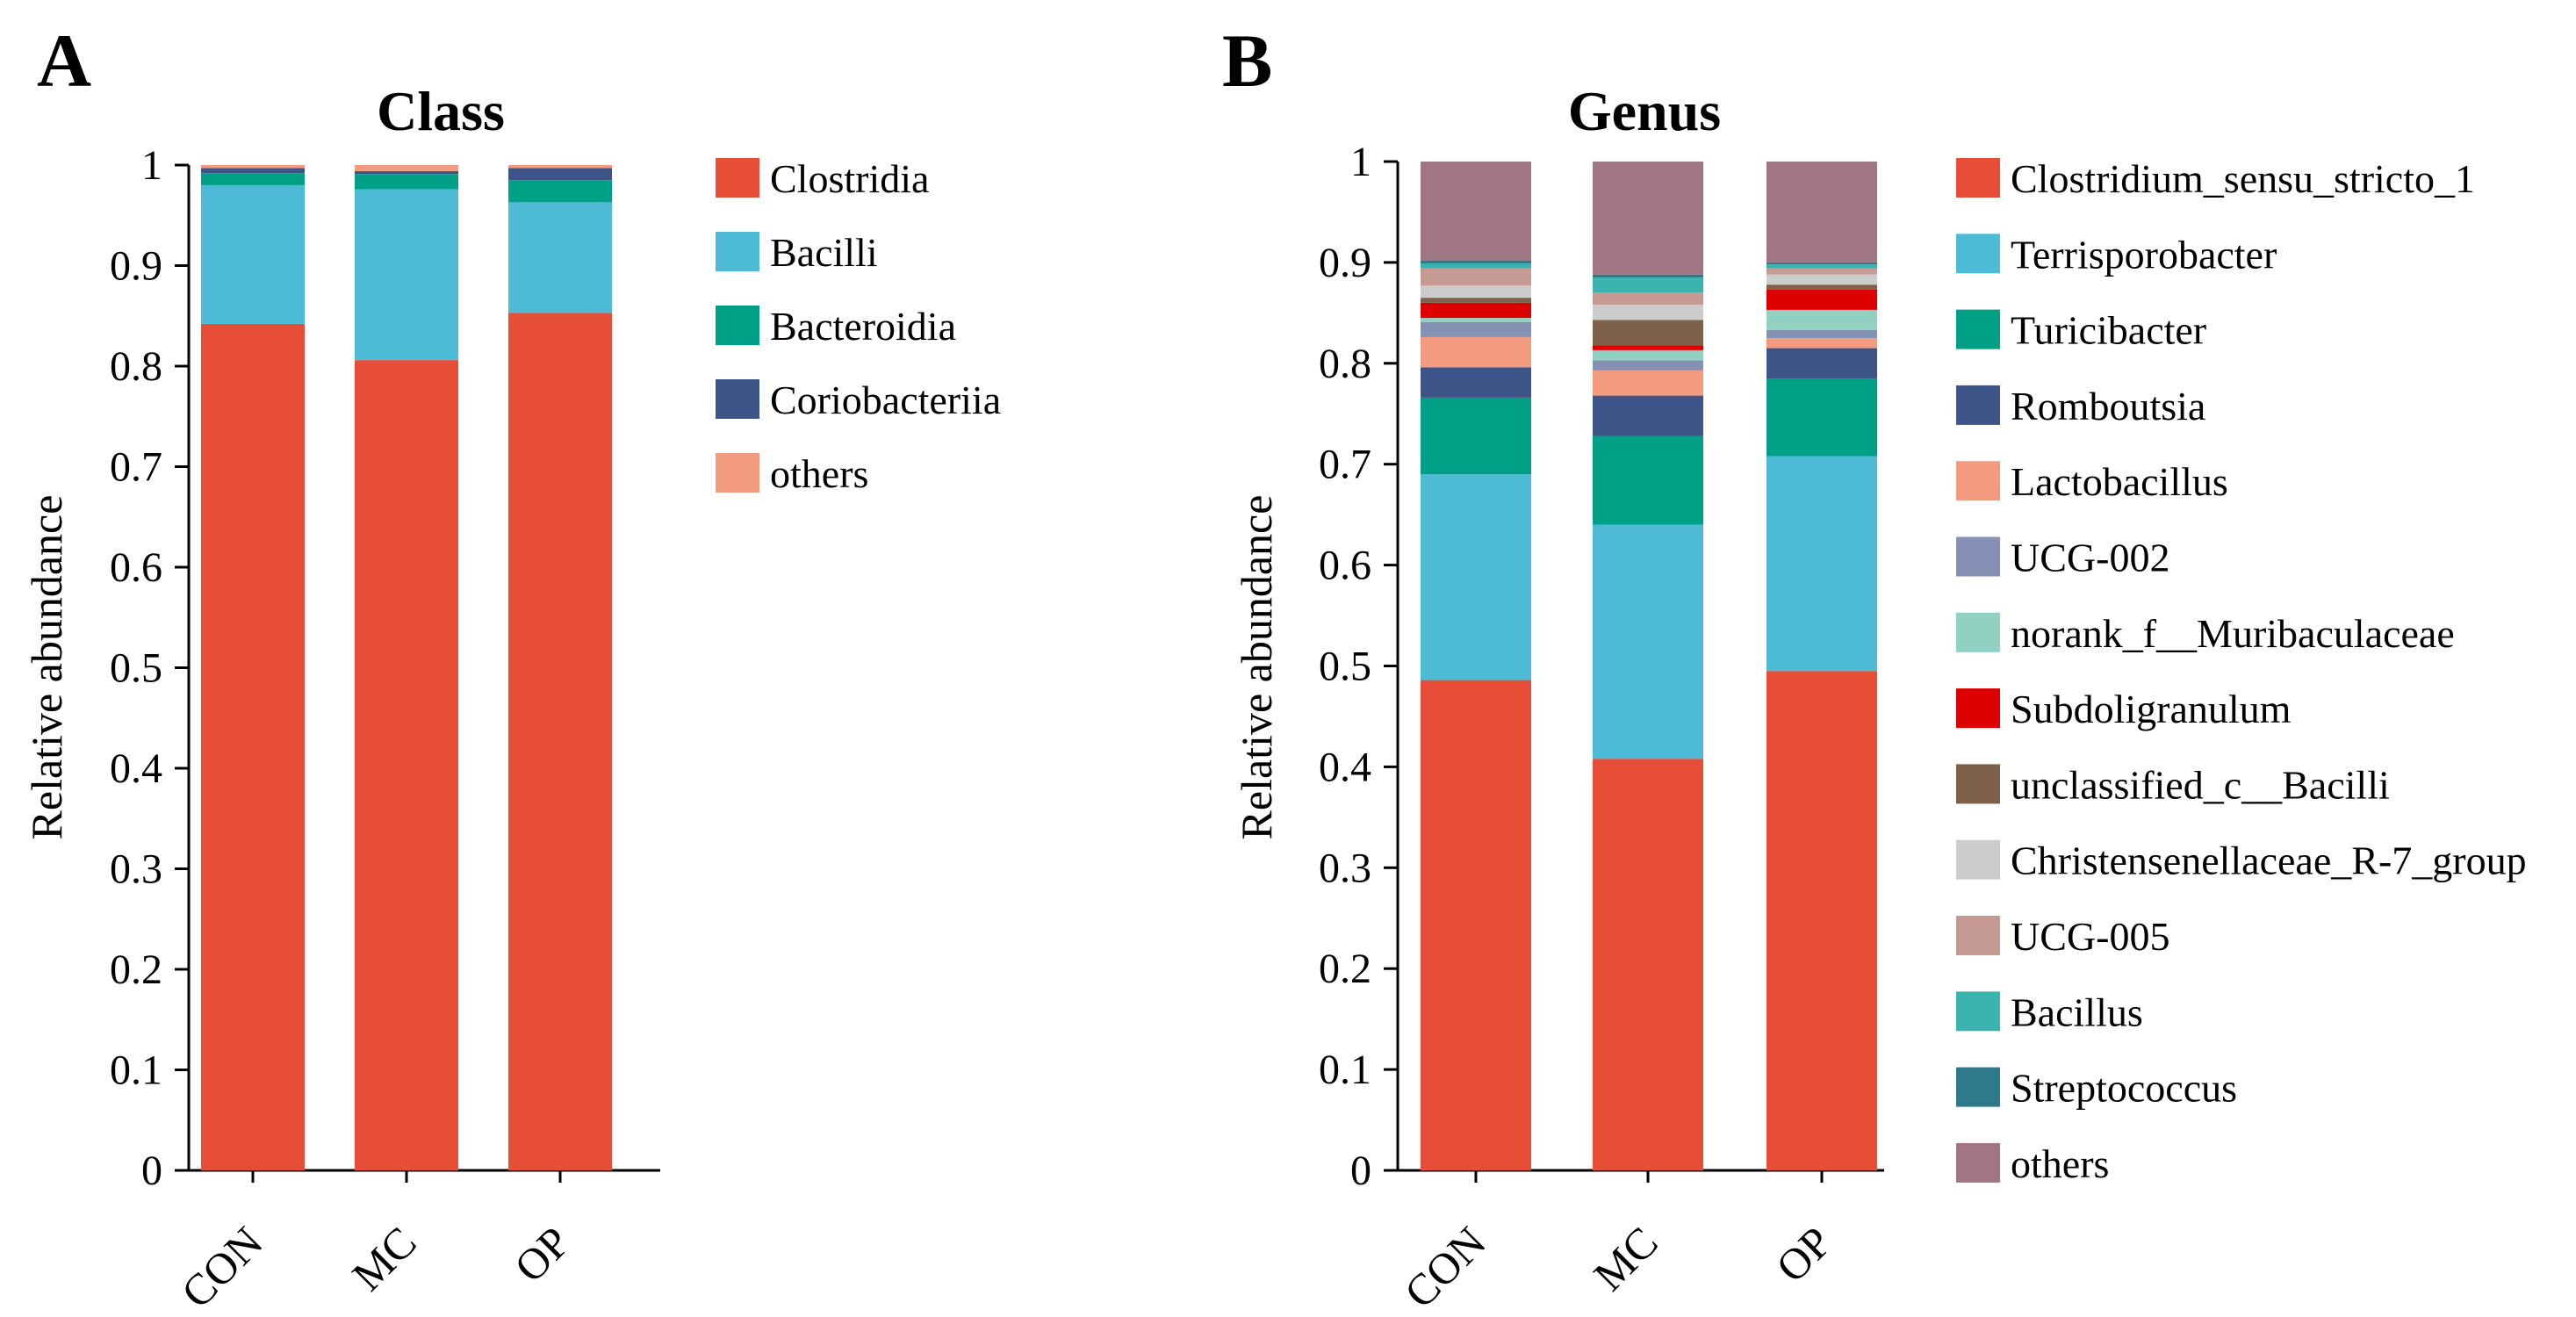 Image resolution: width=2576 pixels, height=1317 pixels. Describe the element at coordinates (136, 969) in the screenshot. I see `panel-a-y-tick-label: 0.2` at that location.